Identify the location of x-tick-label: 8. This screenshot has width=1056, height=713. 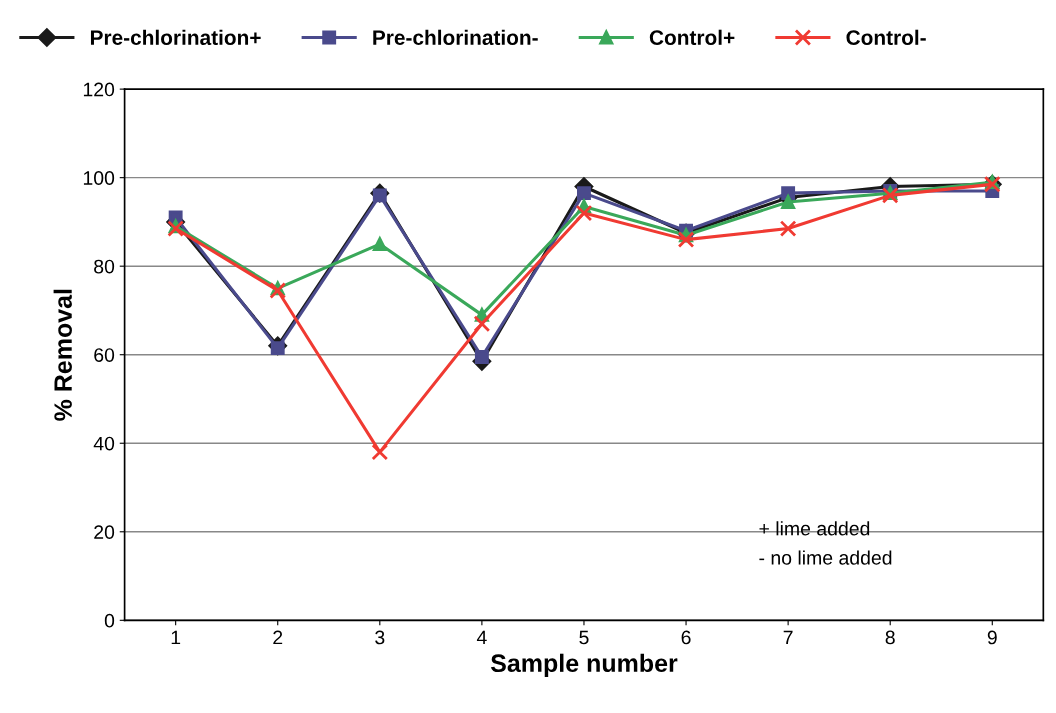
(890, 637).